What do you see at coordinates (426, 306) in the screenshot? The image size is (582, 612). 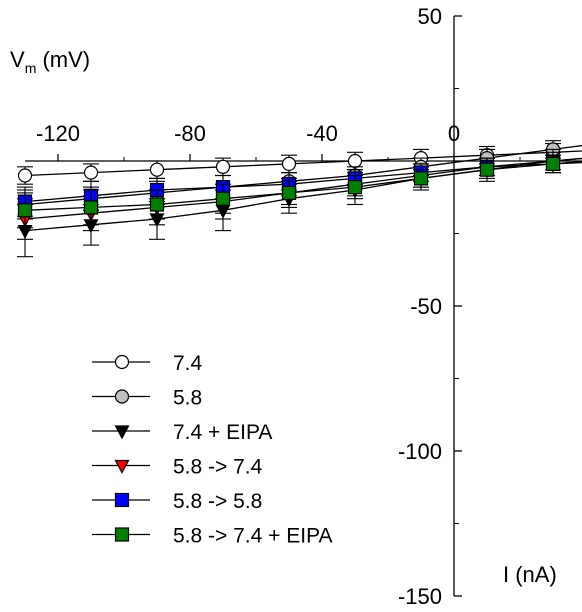 I see `y-tick-label: -50` at bounding box center [426, 306].